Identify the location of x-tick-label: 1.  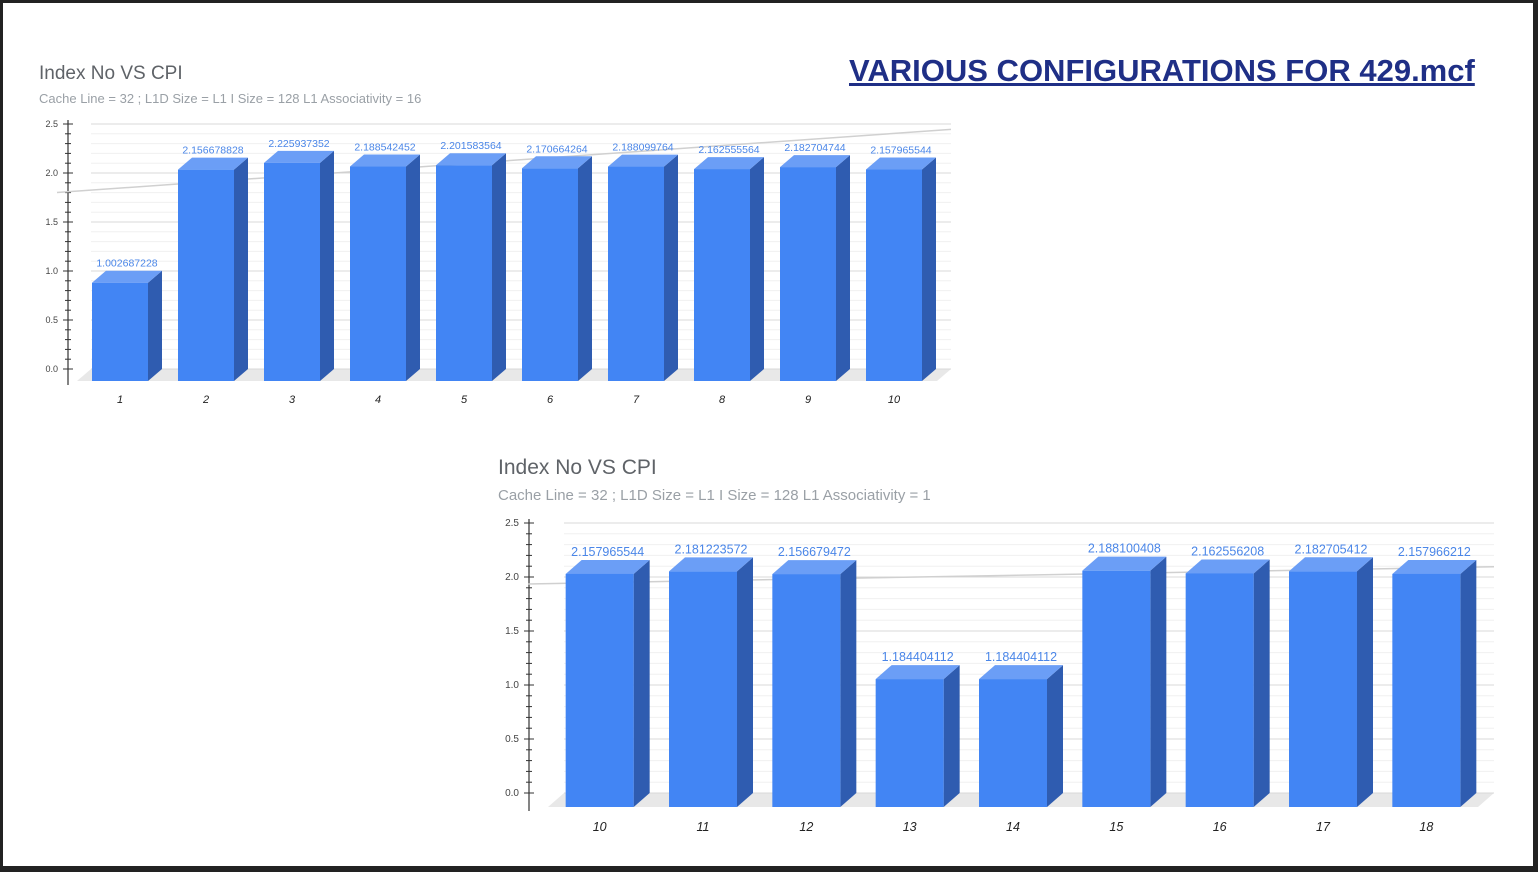
(120, 400).